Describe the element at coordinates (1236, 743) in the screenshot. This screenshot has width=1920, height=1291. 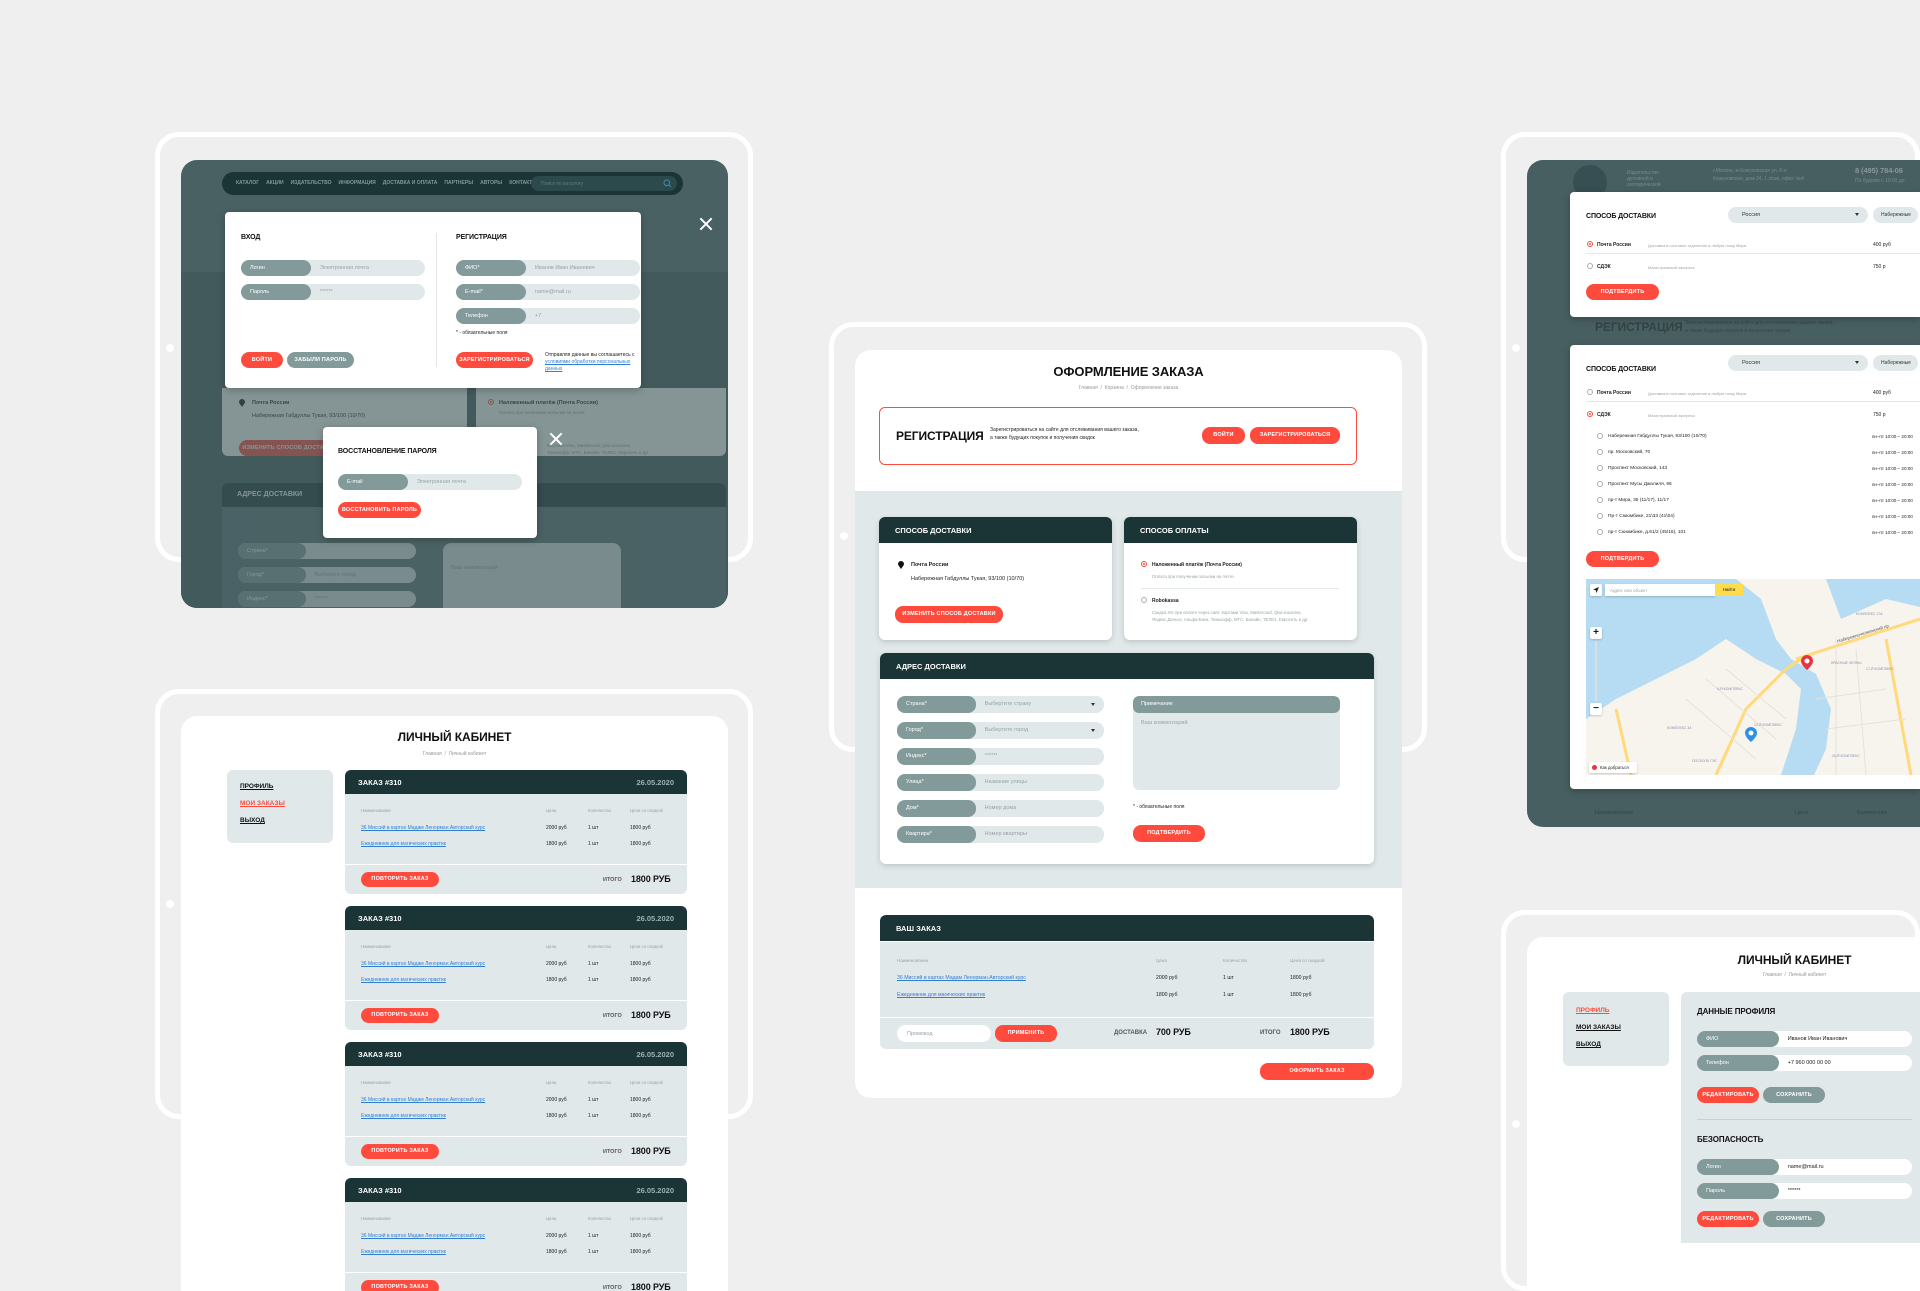
I see `comment-textarea: Примечание Ваш комментарий` at that location.